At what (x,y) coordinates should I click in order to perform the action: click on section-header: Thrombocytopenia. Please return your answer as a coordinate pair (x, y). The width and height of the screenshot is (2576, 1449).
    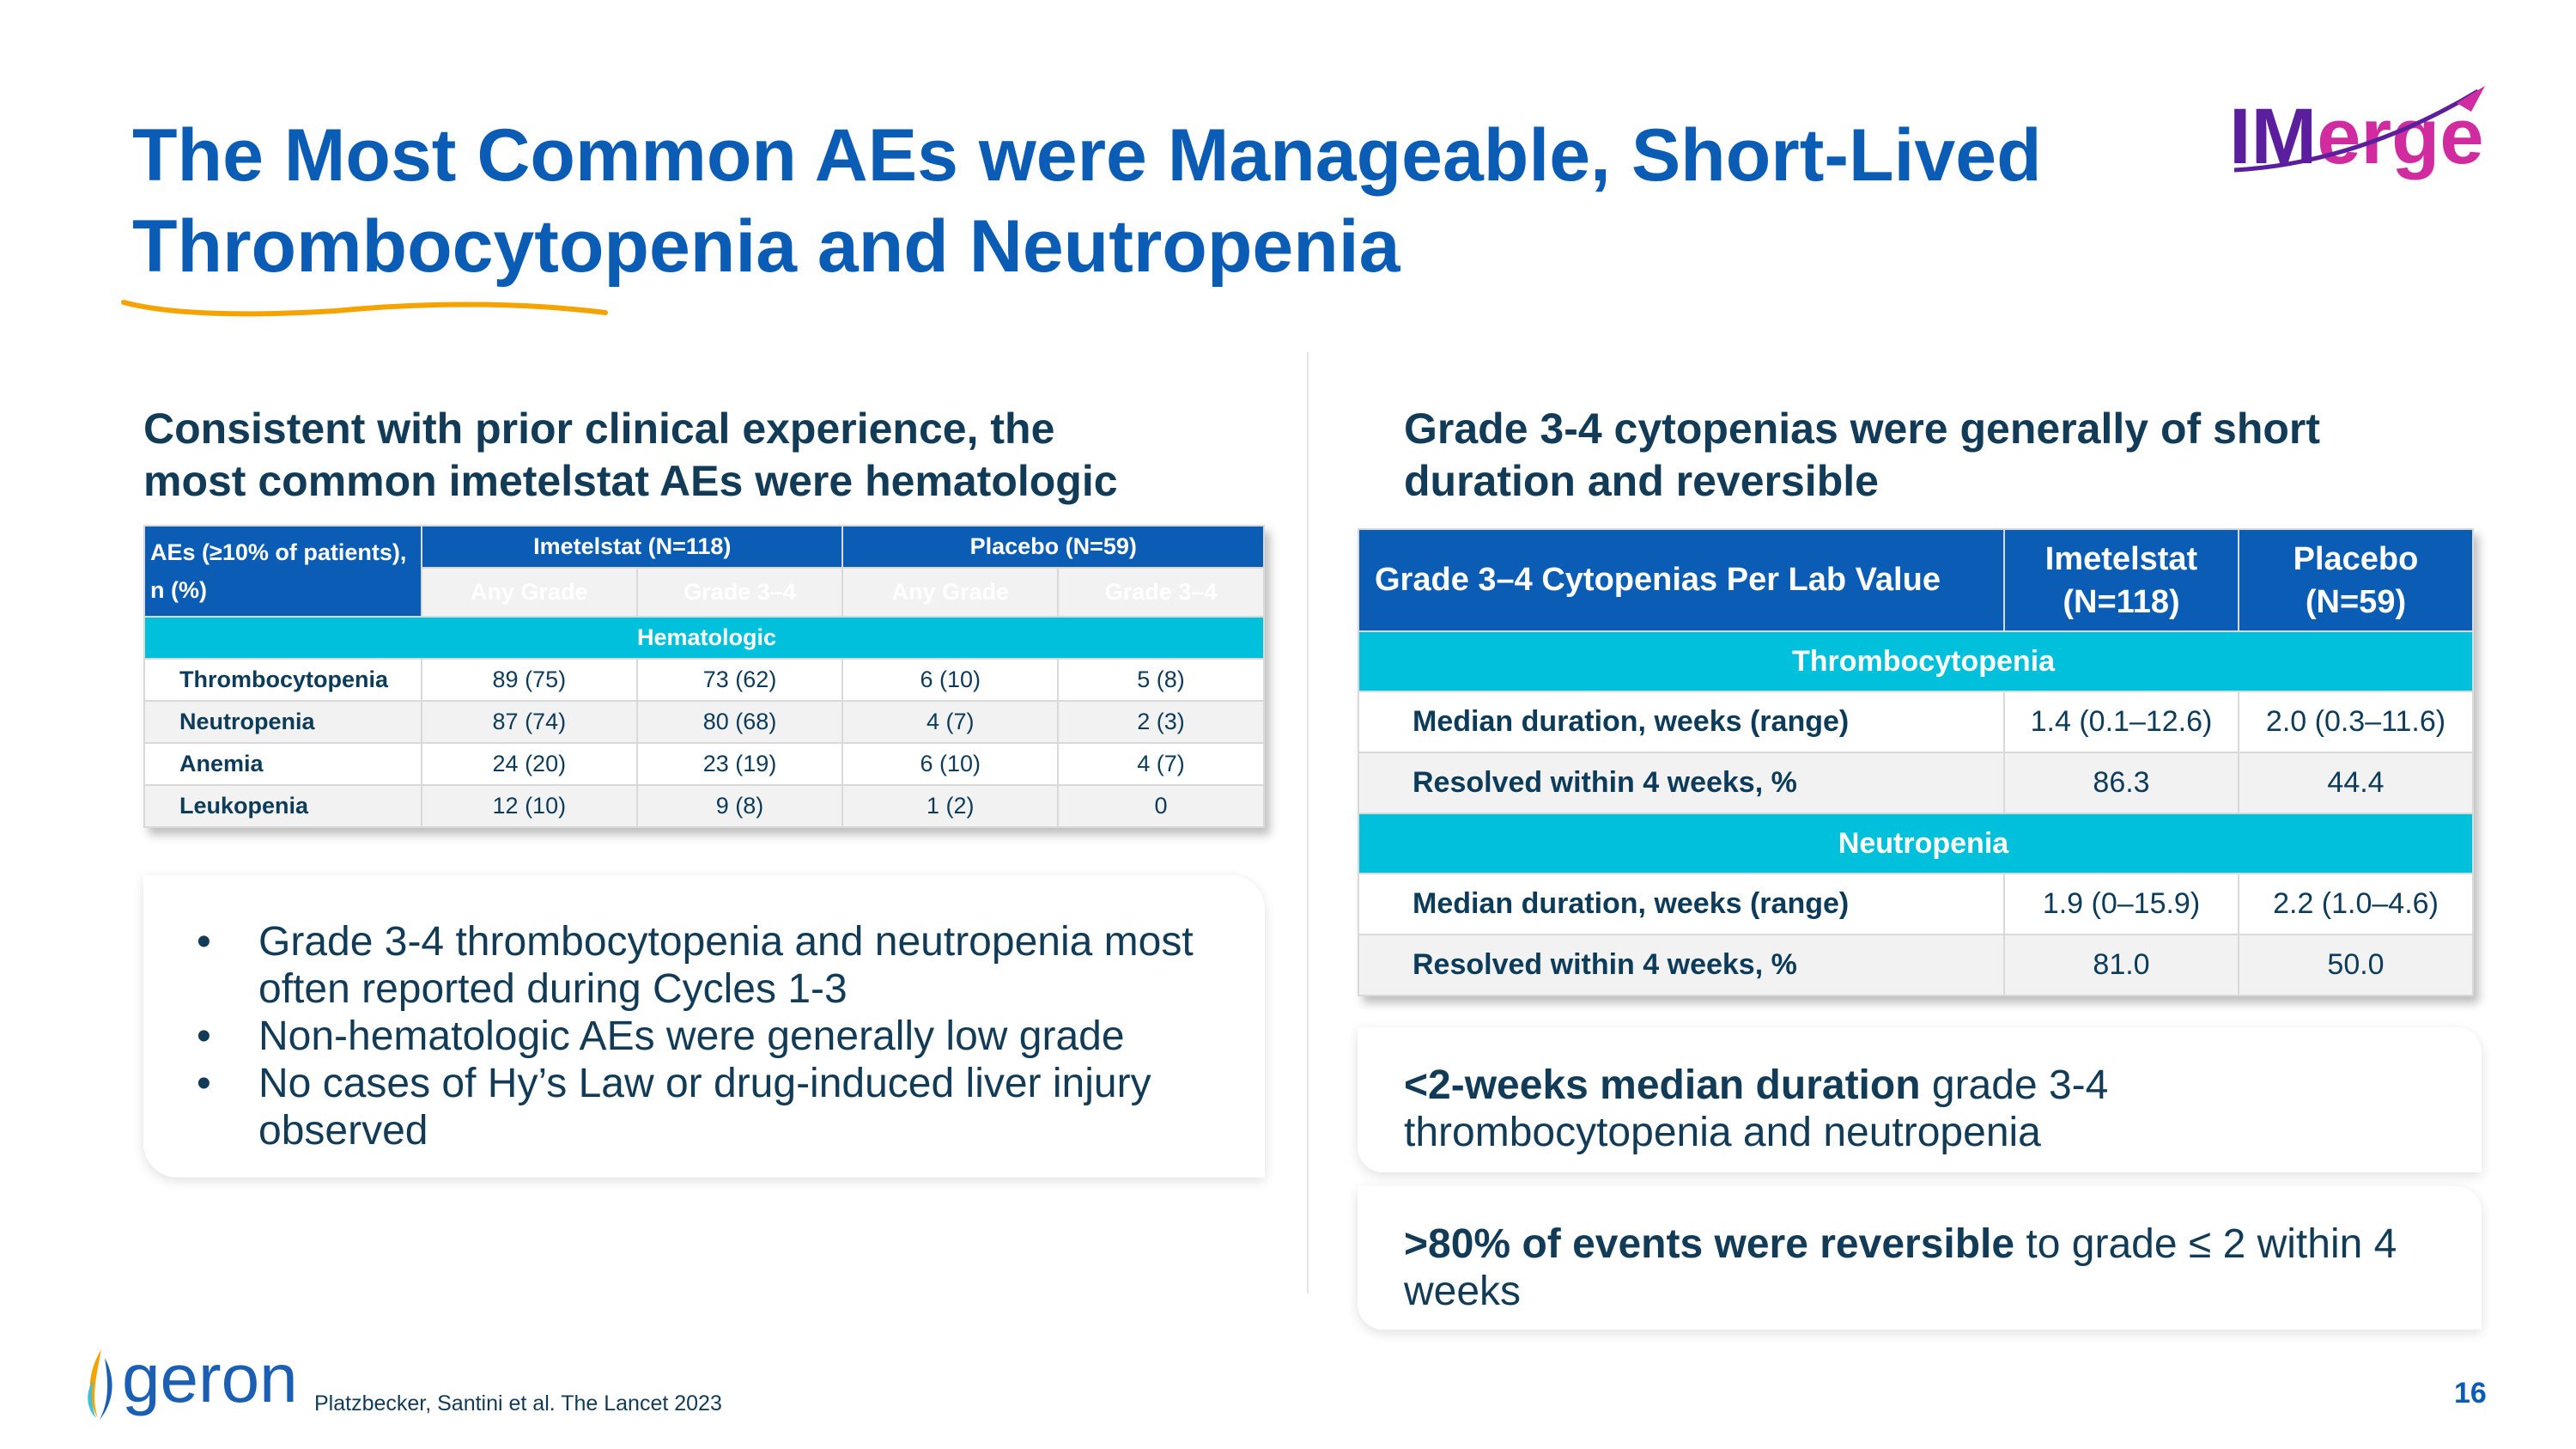
    Looking at the image, I should click on (1916, 661).